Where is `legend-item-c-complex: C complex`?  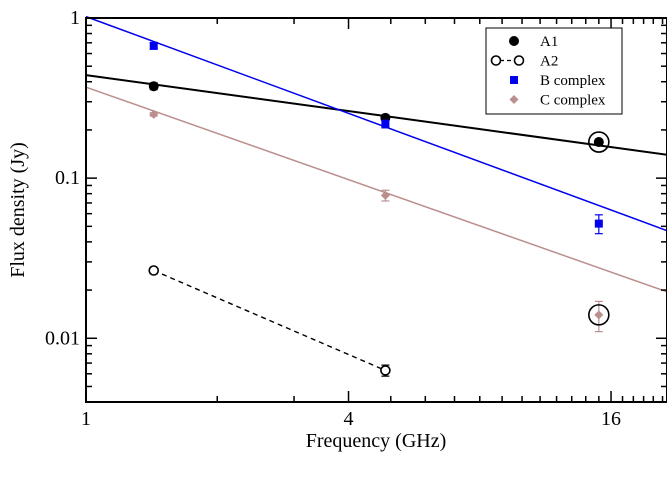 legend-item-c-complex: C complex is located at coordinates (557, 101).